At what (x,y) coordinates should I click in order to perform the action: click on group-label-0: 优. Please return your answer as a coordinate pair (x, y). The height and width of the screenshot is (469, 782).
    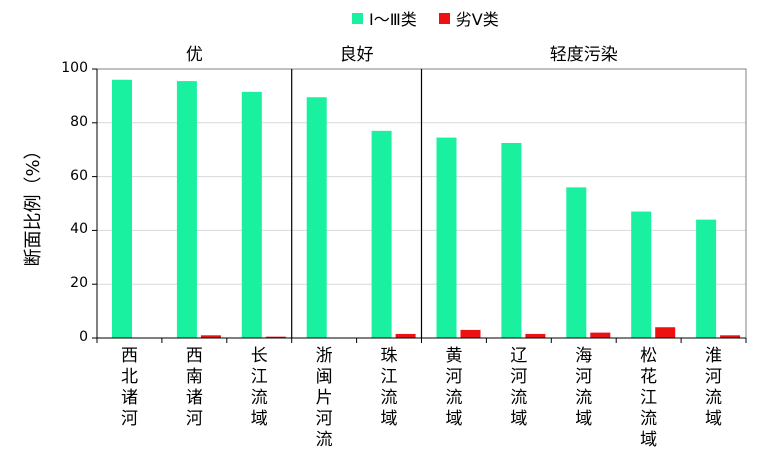
    Looking at the image, I should click on (194, 55).